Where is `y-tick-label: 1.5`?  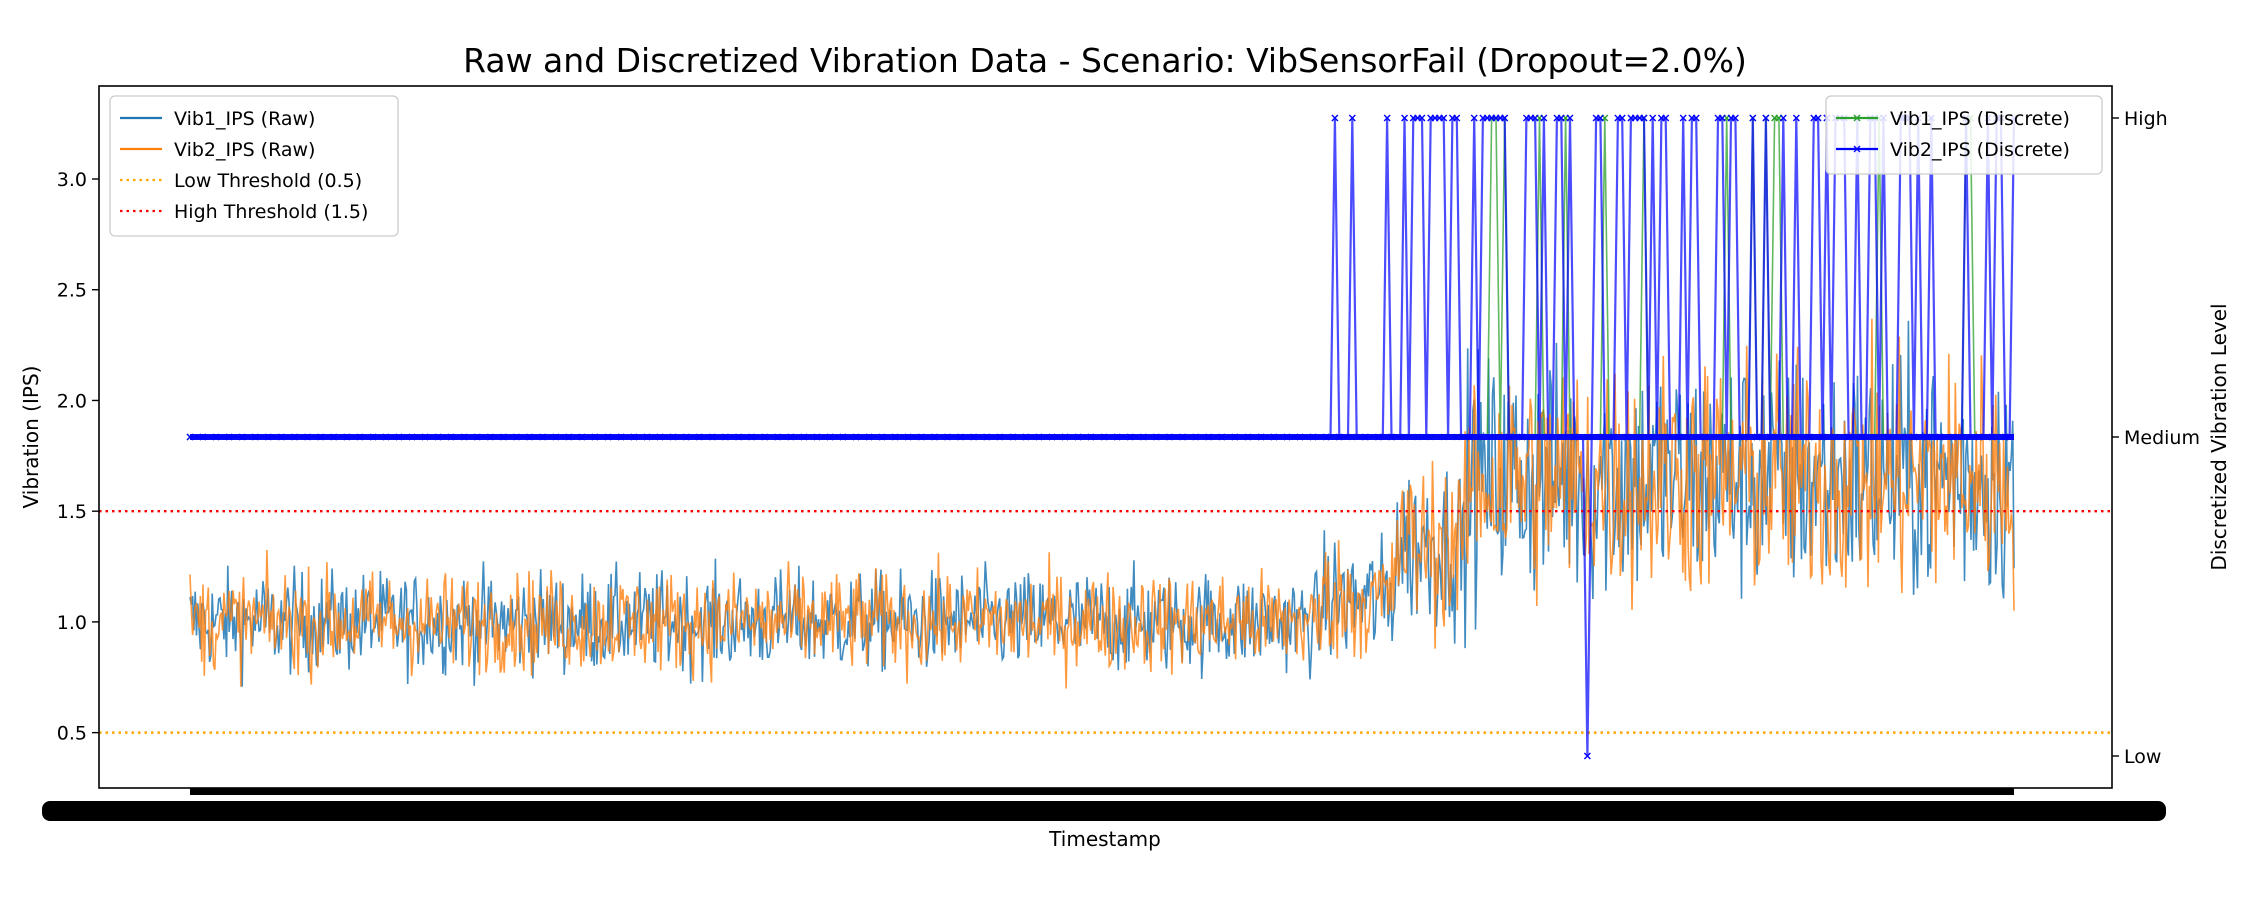 y-tick-label: 1.5 is located at coordinates (72, 512).